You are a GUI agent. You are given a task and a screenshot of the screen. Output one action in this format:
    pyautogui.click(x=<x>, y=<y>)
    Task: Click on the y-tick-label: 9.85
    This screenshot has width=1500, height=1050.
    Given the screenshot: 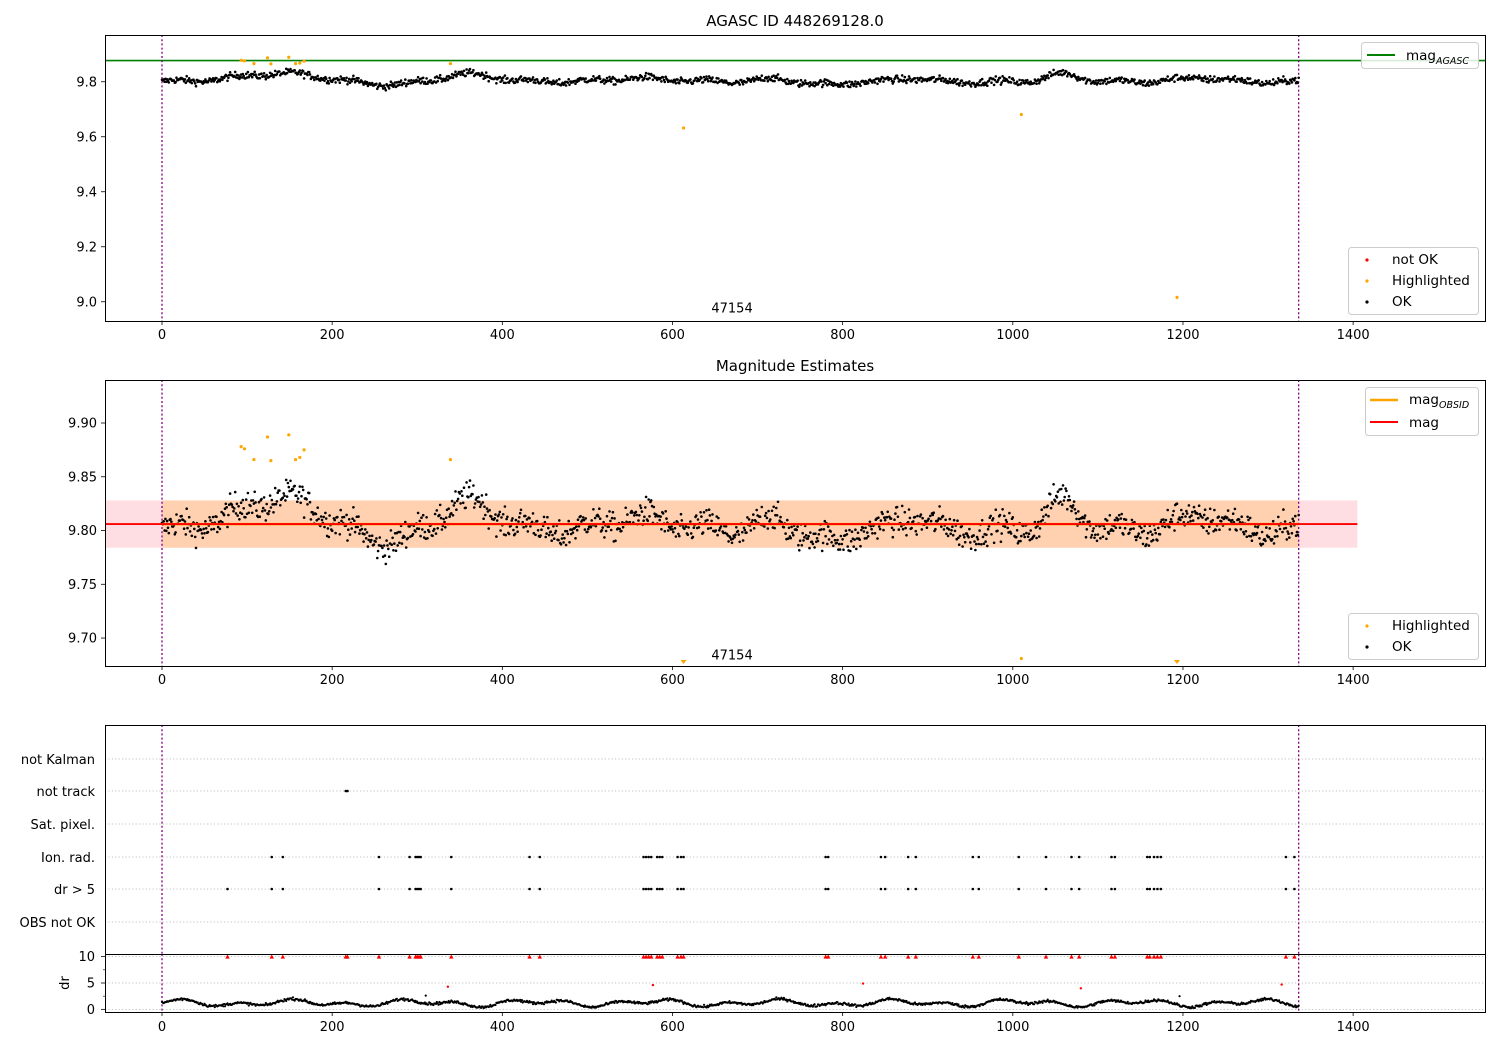 What is the action you would take?
    pyautogui.click(x=82, y=477)
    